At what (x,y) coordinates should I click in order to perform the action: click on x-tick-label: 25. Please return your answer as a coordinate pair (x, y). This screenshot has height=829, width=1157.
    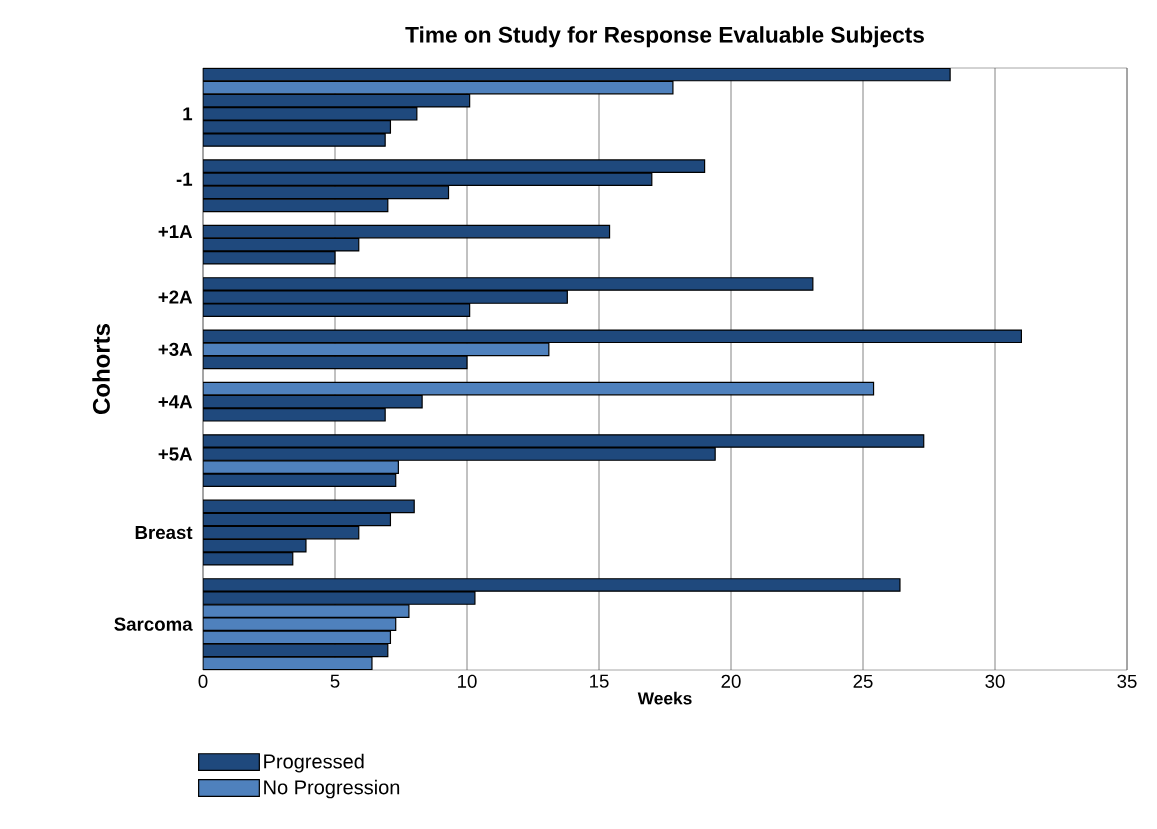
    Looking at the image, I should click on (863, 681).